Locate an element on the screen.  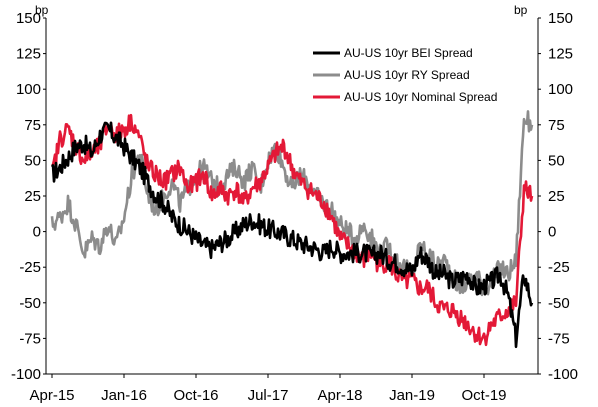
x-tick-label: Jul-17 is located at coordinates (268, 395).